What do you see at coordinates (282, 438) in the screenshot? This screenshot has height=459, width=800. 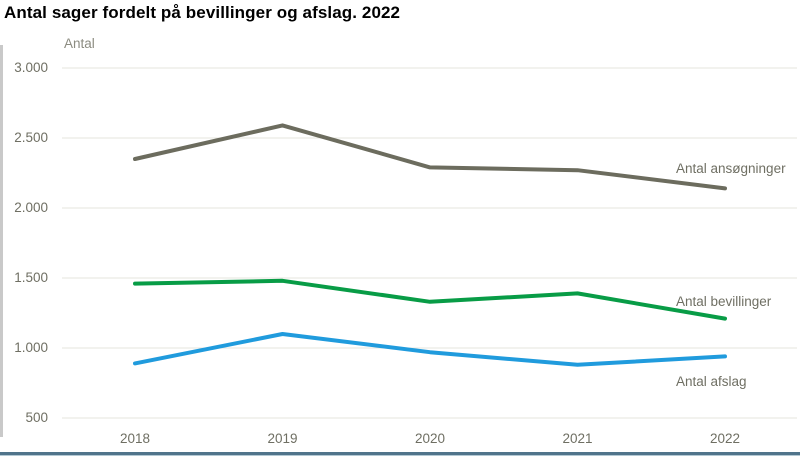 I see `x-tick-label: 2019` at bounding box center [282, 438].